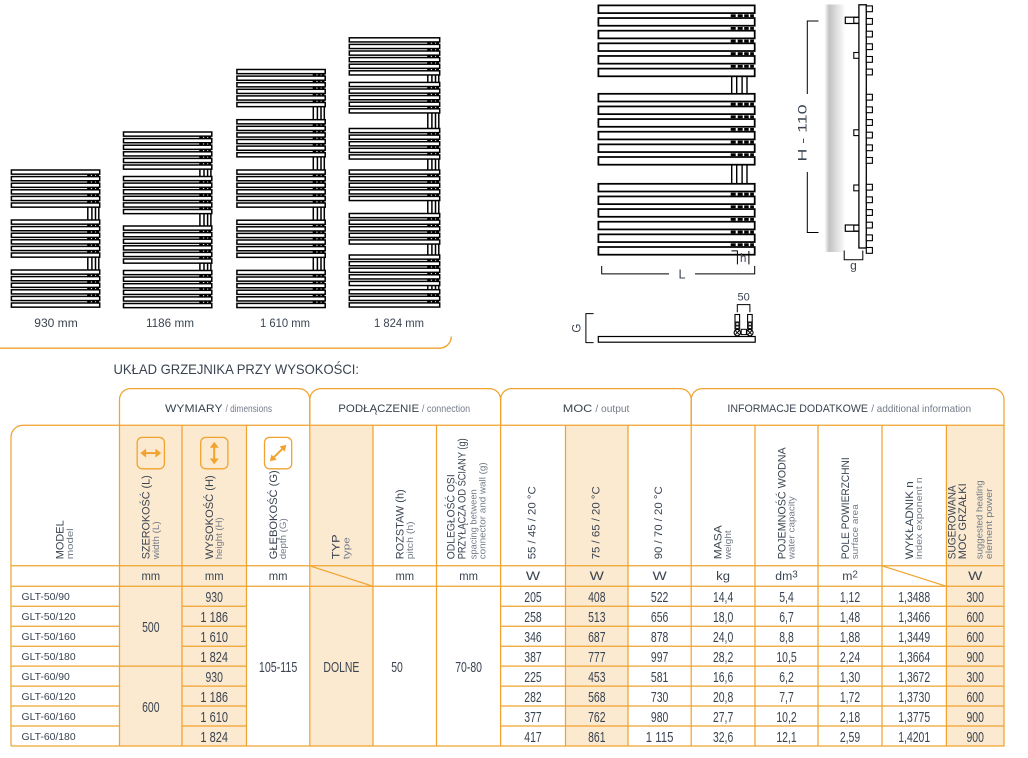 Image resolution: width=1028 pixels, height=758 pixels. Describe the element at coordinates (482, 510) in the screenshot. I see `svg-text: connector and wall (g)` at that location.